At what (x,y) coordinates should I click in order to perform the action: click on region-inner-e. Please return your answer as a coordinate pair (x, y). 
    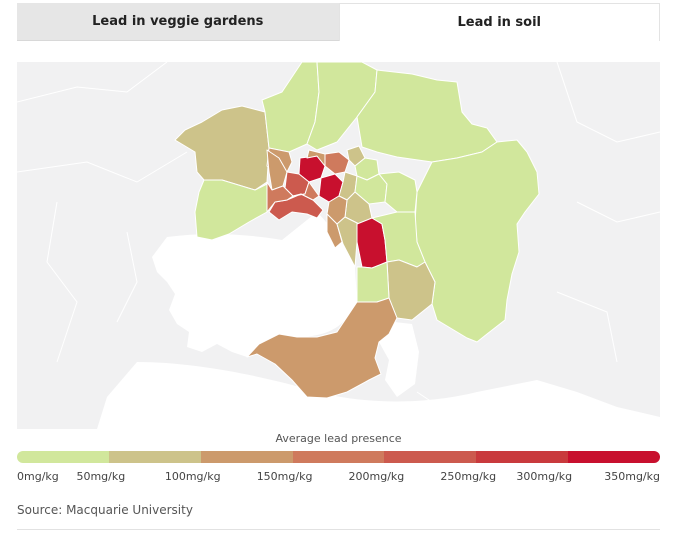
    Looking at the image, I should click on (316, 158).